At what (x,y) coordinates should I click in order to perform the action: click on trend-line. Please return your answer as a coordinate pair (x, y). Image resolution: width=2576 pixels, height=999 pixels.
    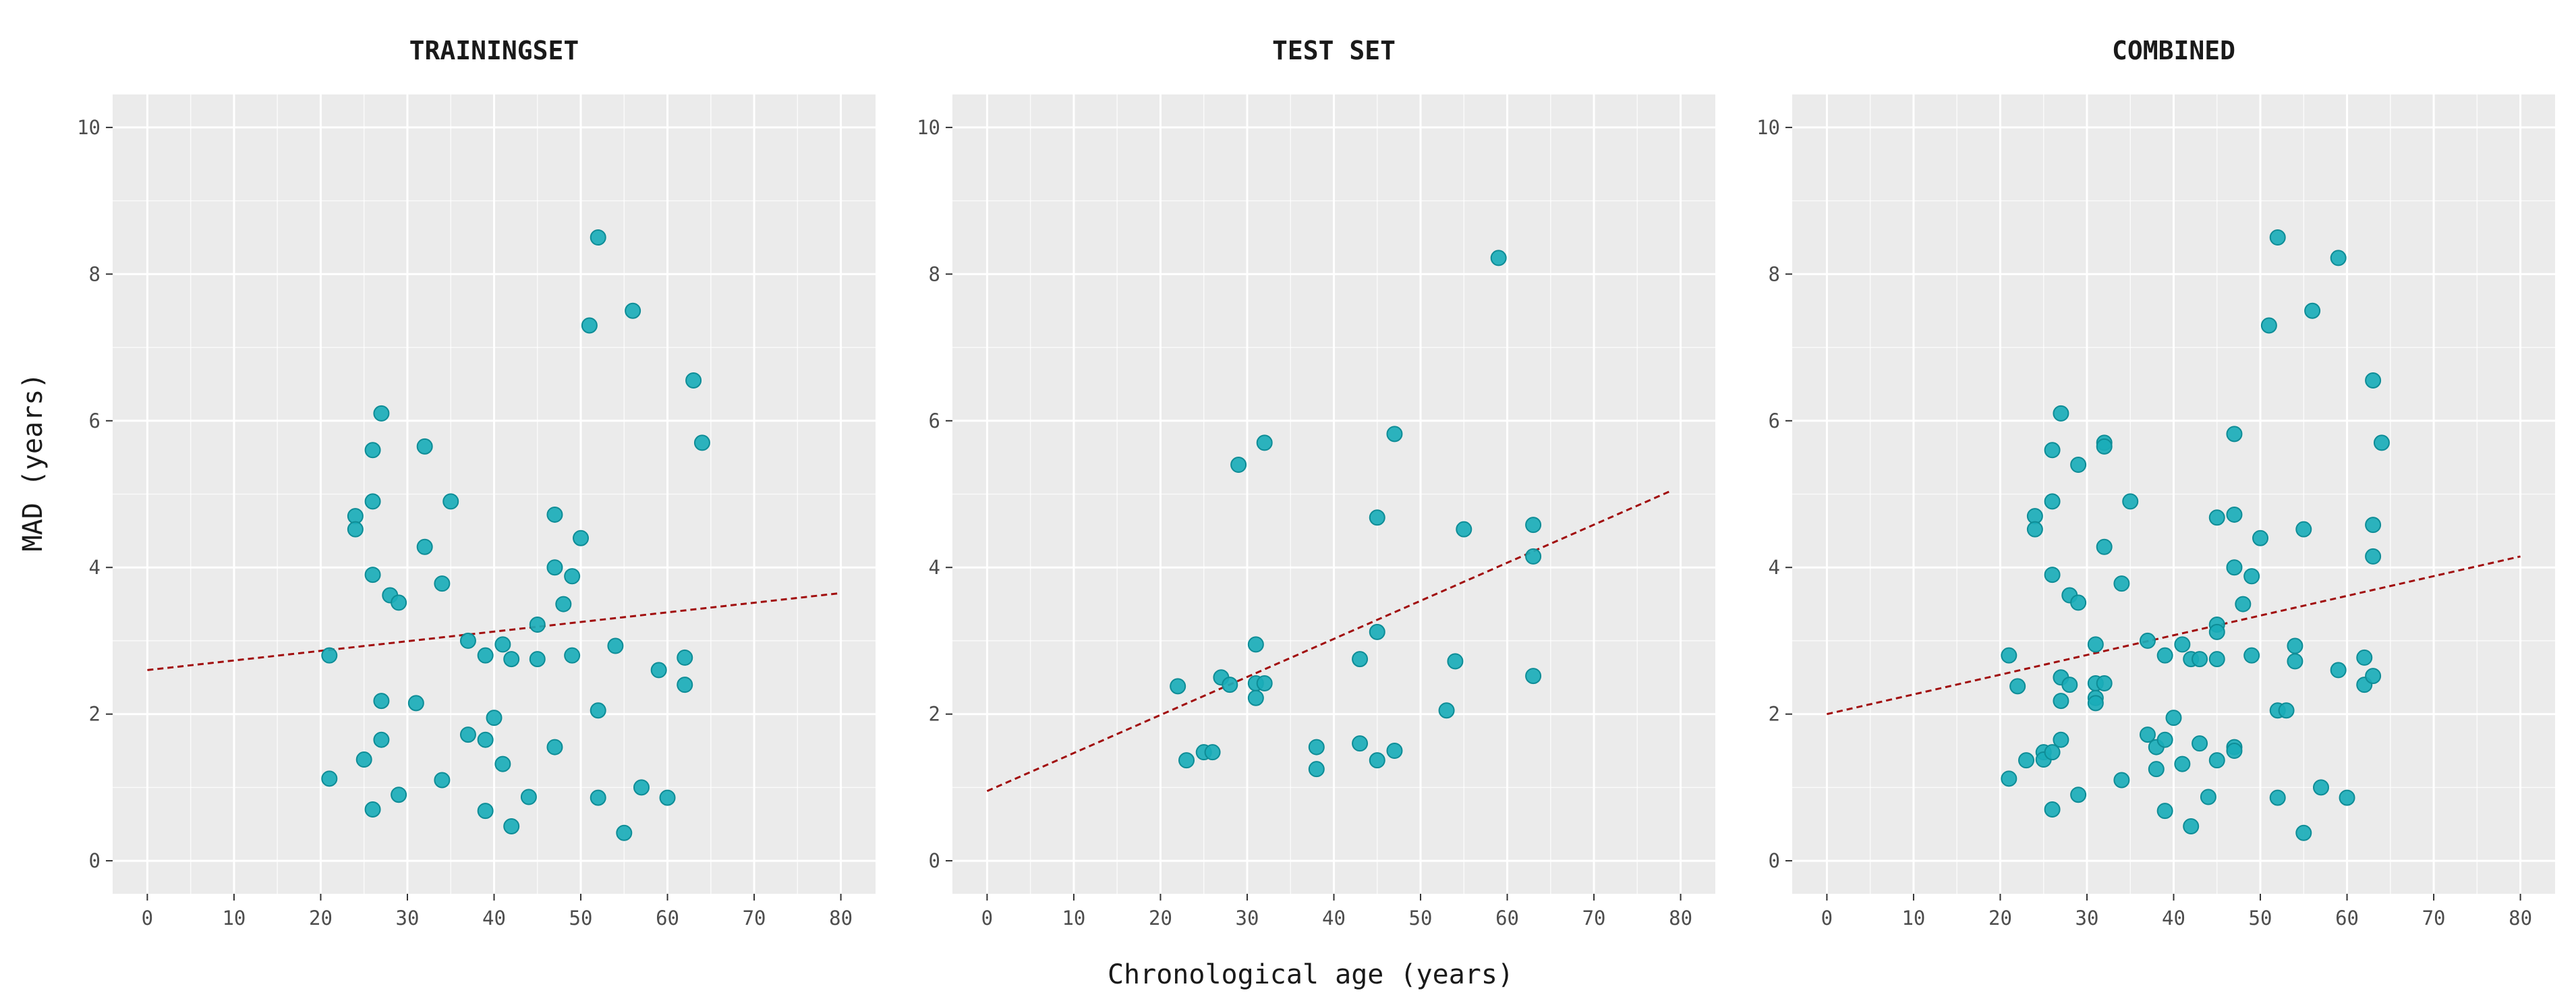
    Looking at the image, I should click on (1329, 641).